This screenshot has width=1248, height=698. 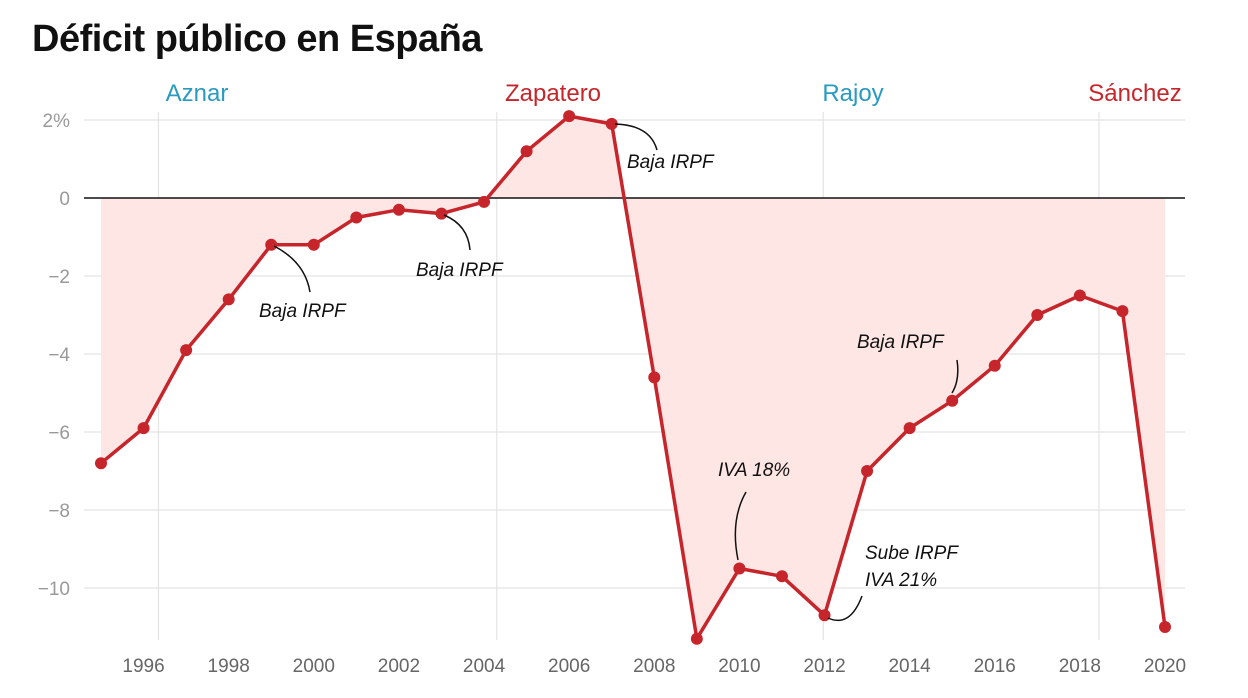 I want to click on data-point-2018, so click(x=1079, y=295).